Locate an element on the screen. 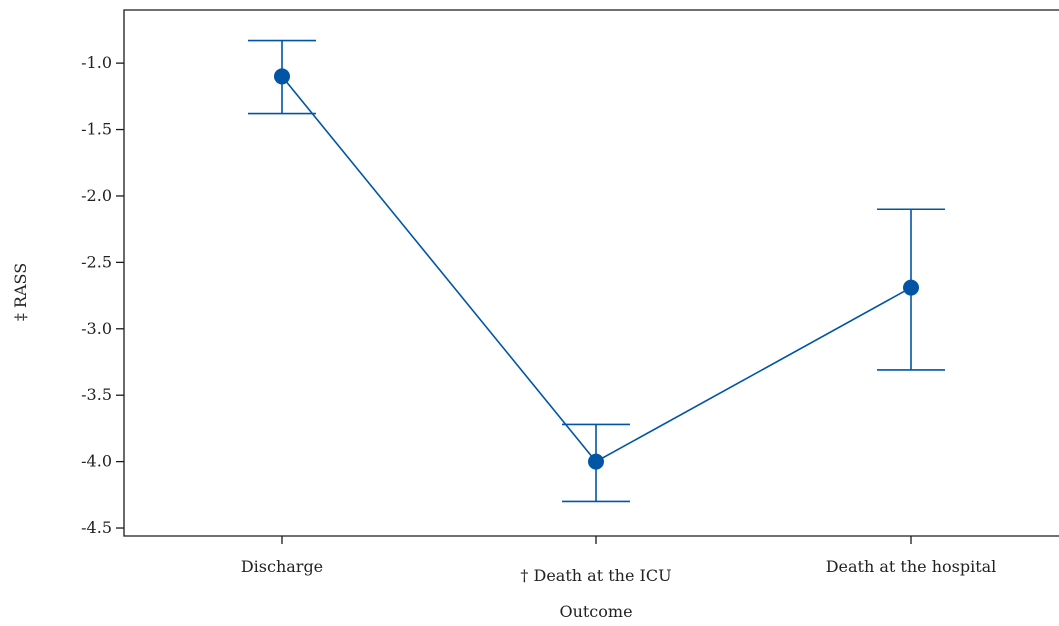 The width and height of the screenshot is (1059, 626). x-tick-label: † Death at the ICU is located at coordinates (595, 575).